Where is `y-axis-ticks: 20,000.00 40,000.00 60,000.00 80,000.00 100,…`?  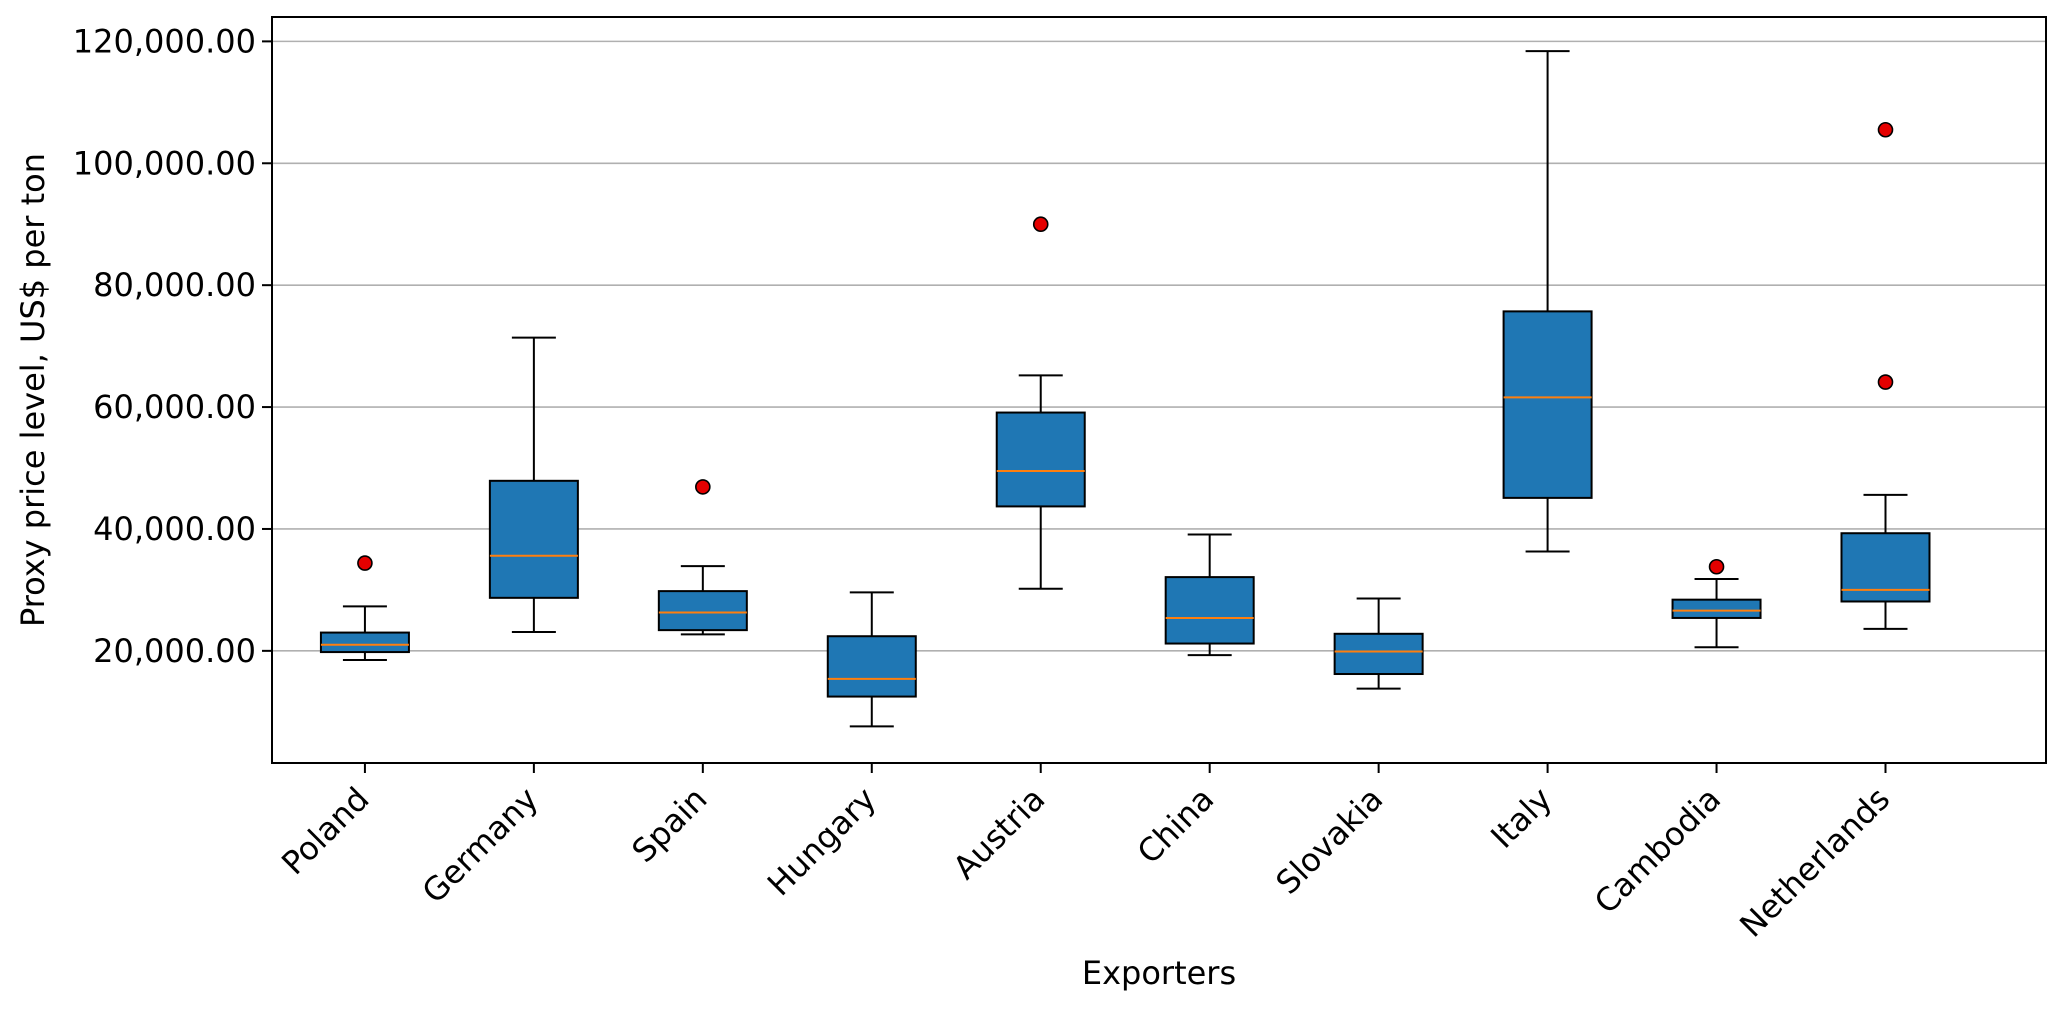
y-axis-ticks: 20,000.00 40,000.00 60,000.00 80,000.00 100,… is located at coordinates (172, 346).